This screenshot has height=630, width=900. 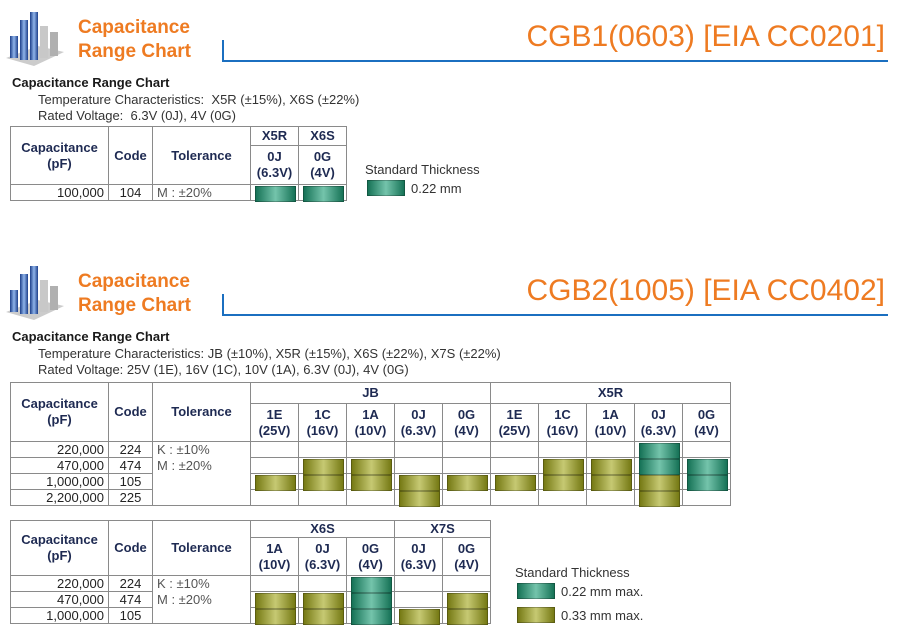 I want to click on capacitance: 220,000, so click(x=60, y=584).